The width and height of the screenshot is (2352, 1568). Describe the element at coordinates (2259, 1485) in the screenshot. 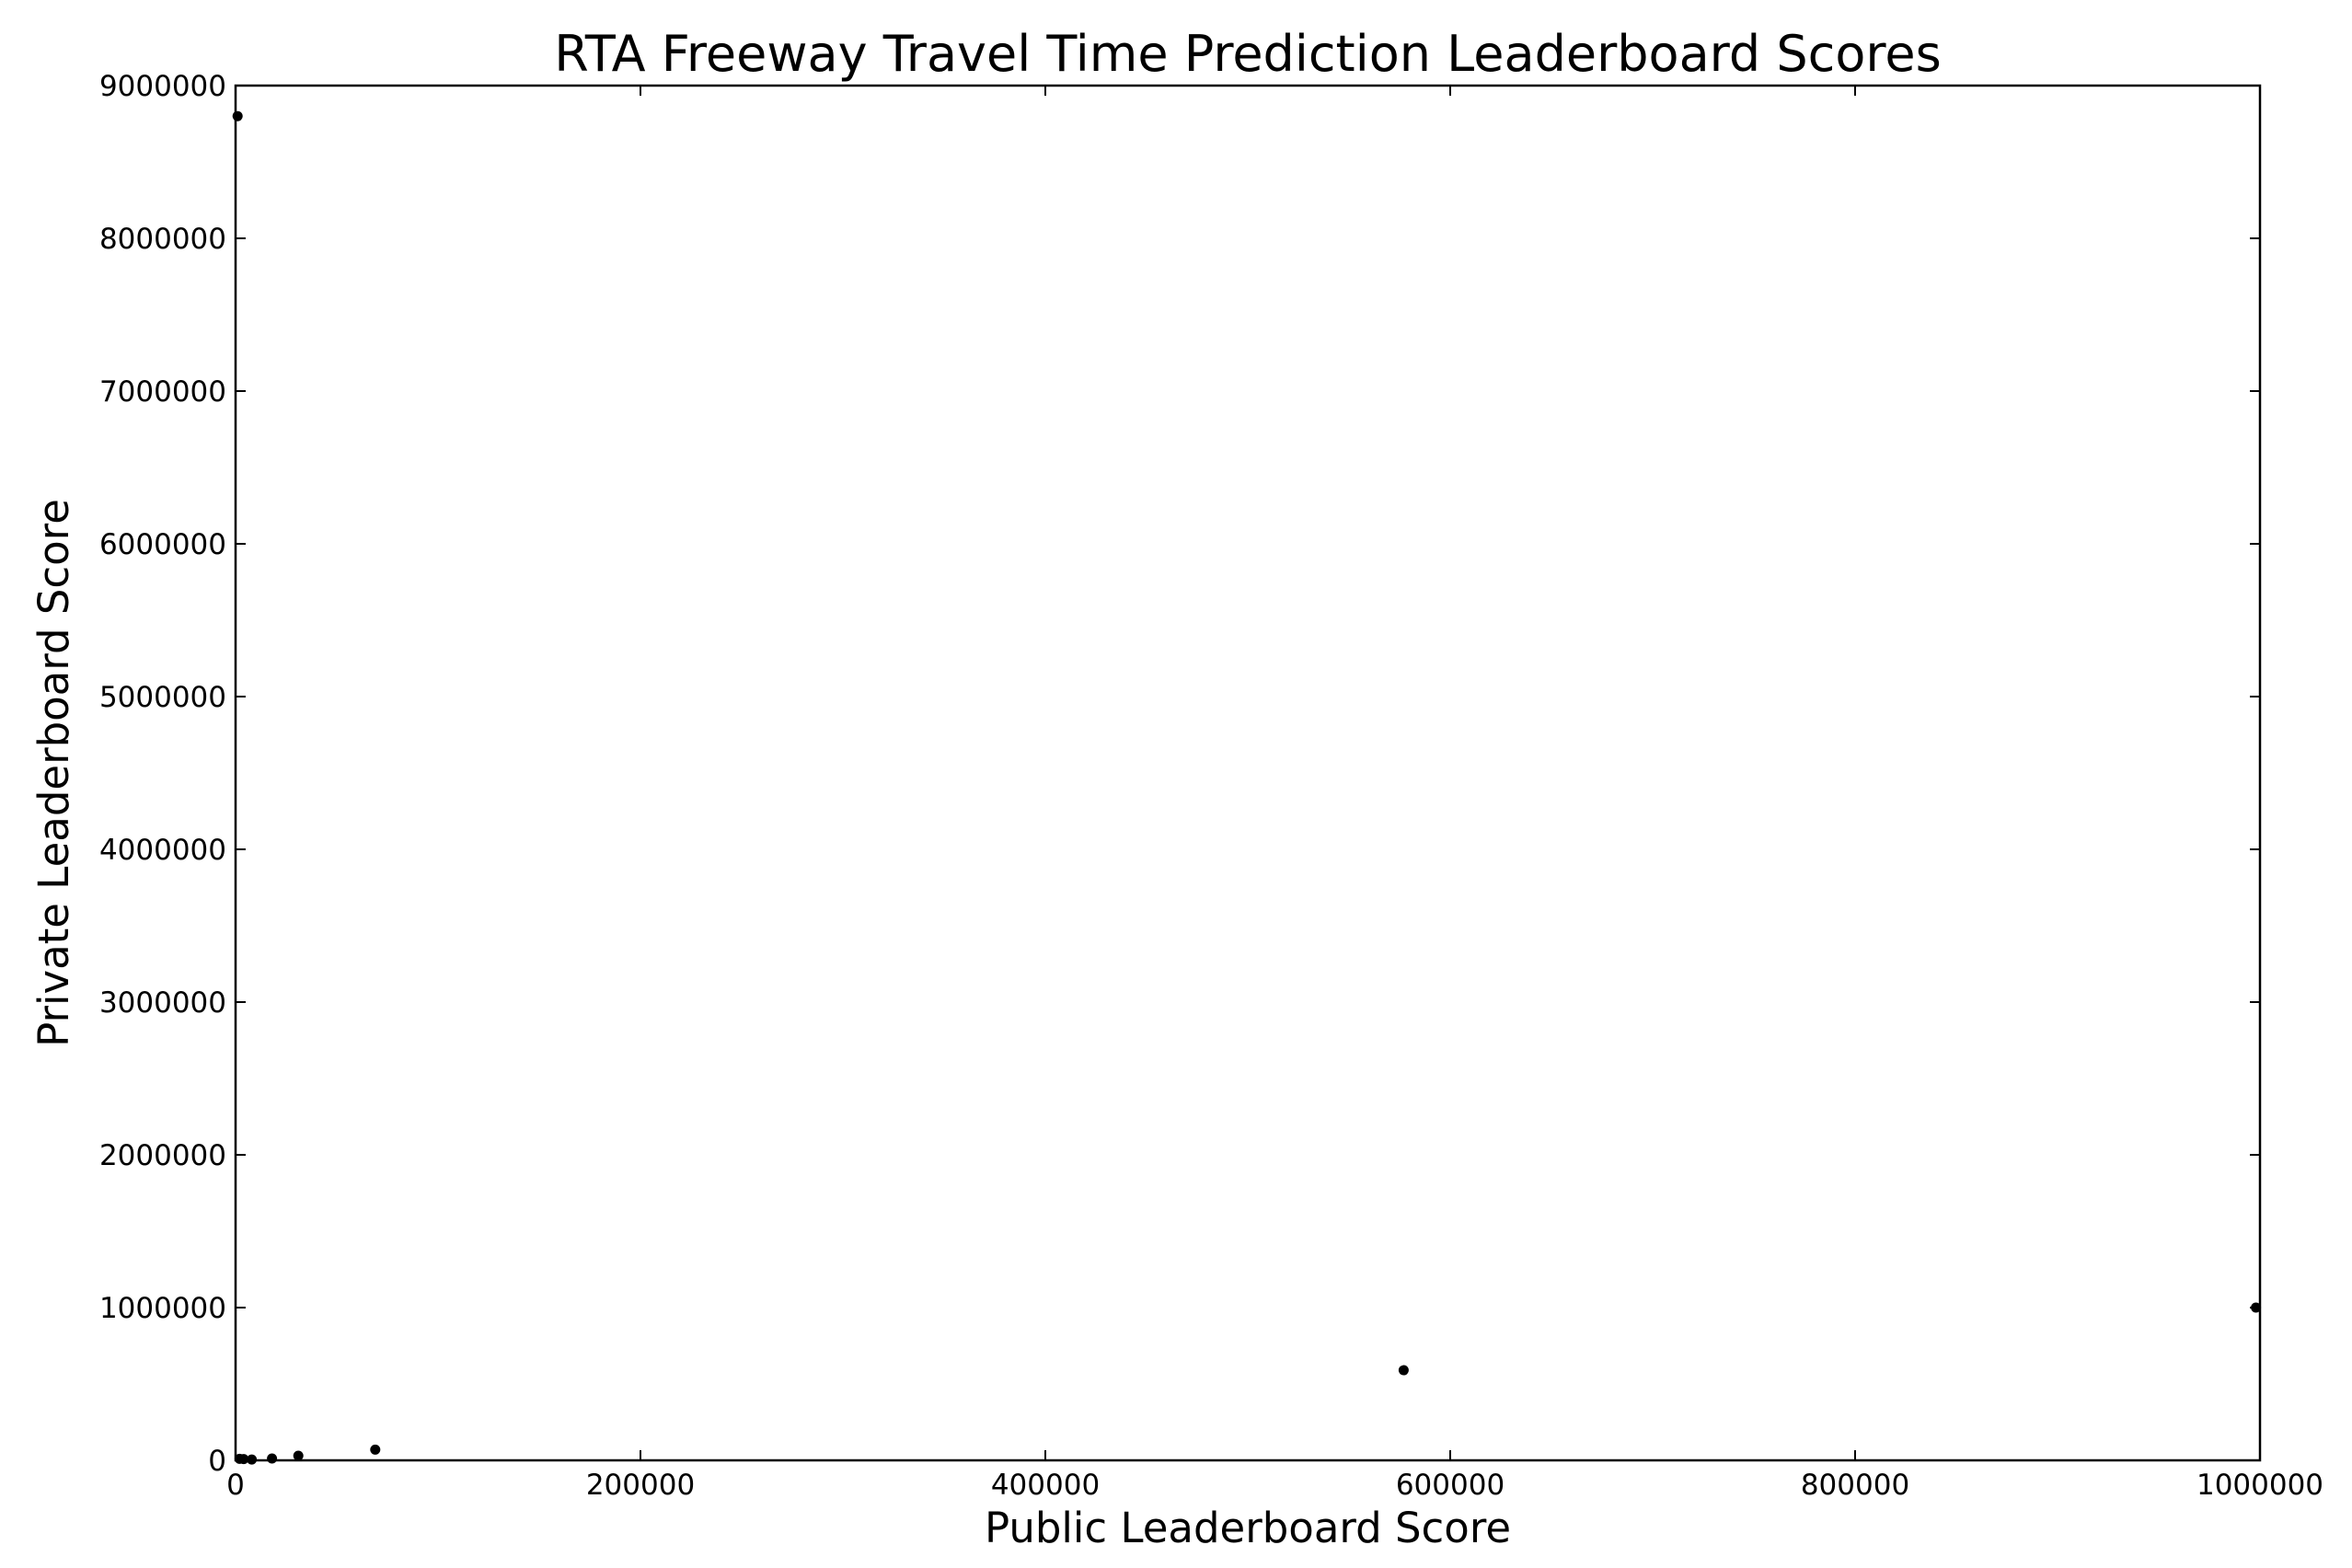

I see `x-tick-label: 1000000` at that location.